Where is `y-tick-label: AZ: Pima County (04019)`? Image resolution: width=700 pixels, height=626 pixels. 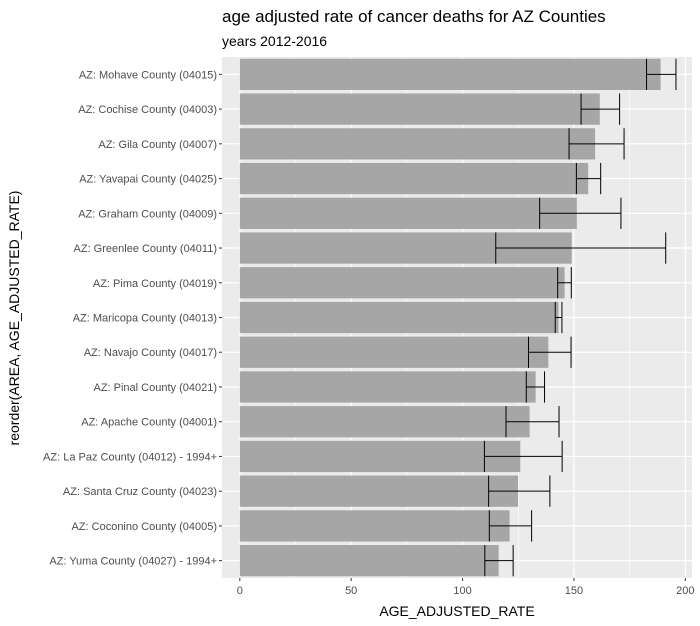
y-tick-label: AZ: Pima County (04019) is located at coordinates (155, 284).